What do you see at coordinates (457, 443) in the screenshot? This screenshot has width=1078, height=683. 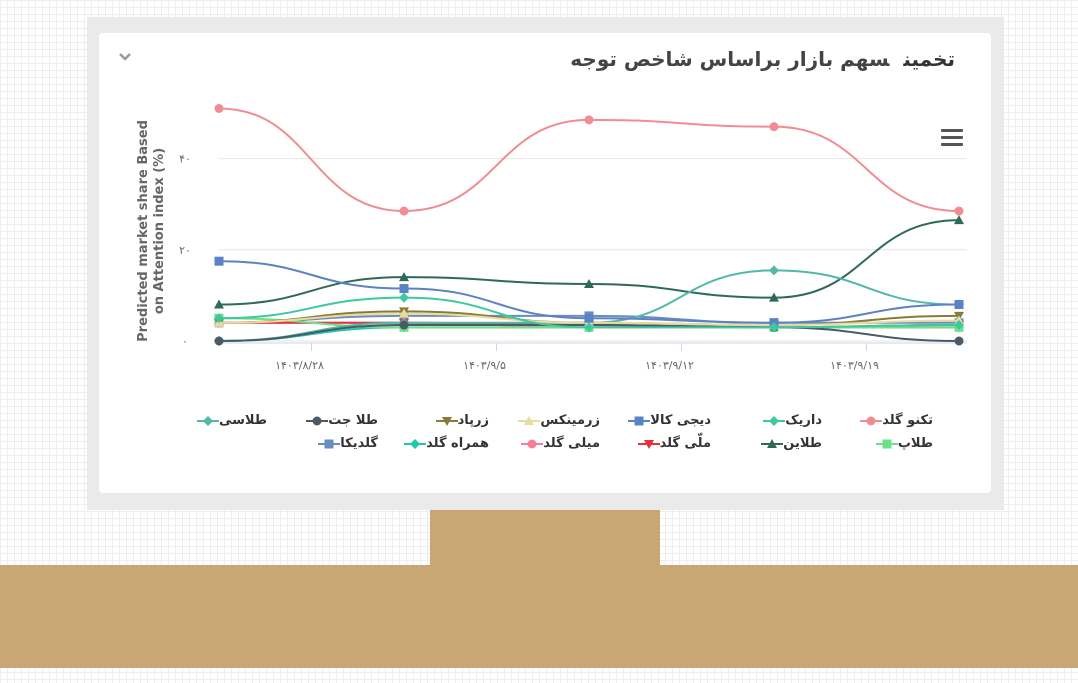 I see `legend-label: همراه گلد` at bounding box center [457, 443].